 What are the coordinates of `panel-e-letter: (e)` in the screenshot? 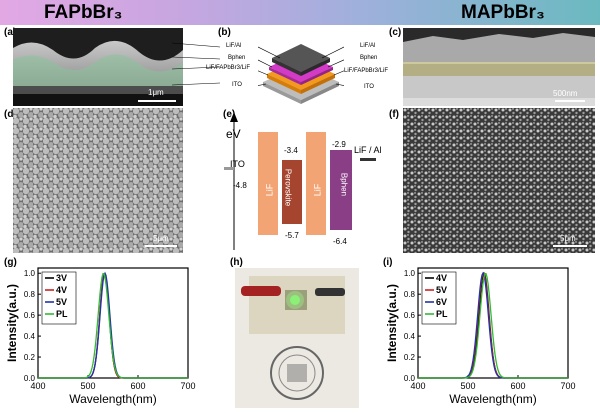 It's located at (229, 114).